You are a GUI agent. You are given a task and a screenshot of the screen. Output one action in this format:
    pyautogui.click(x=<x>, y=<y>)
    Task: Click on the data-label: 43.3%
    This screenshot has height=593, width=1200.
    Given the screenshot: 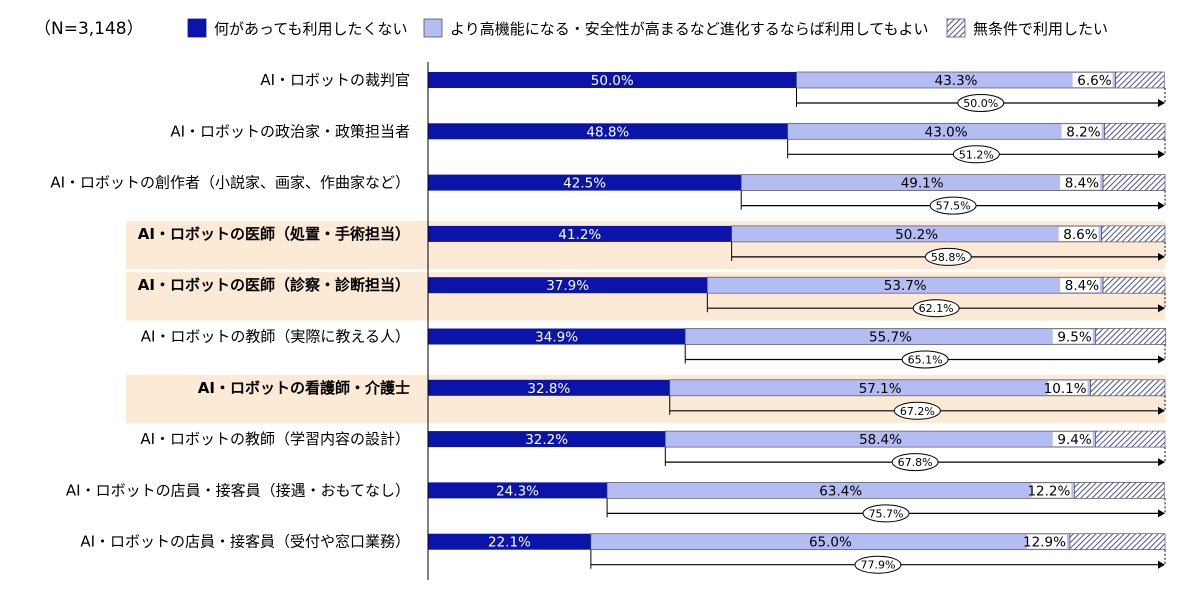 What is the action you would take?
    pyautogui.click(x=956, y=81)
    